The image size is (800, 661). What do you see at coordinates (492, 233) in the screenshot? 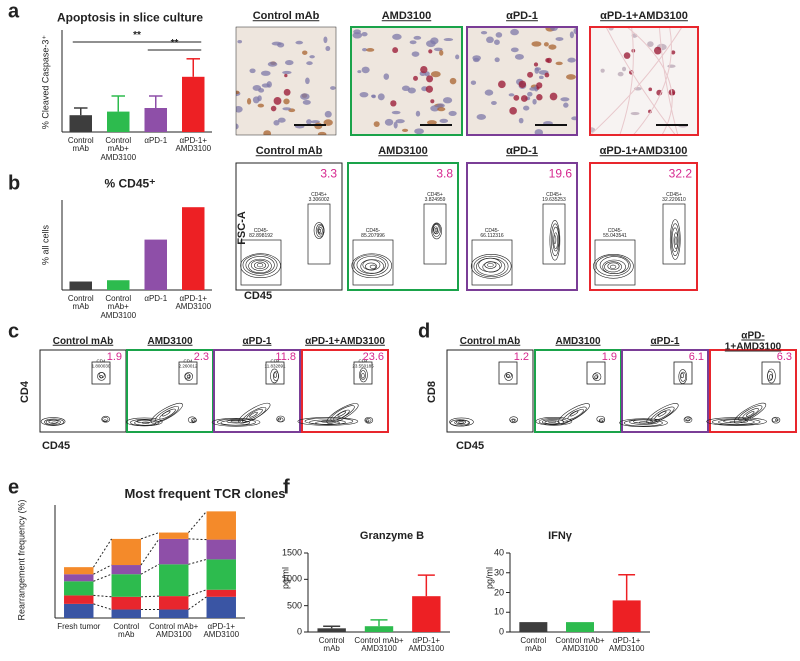
I see `gate-label: CD45- 66.112316` at bounding box center [492, 233].